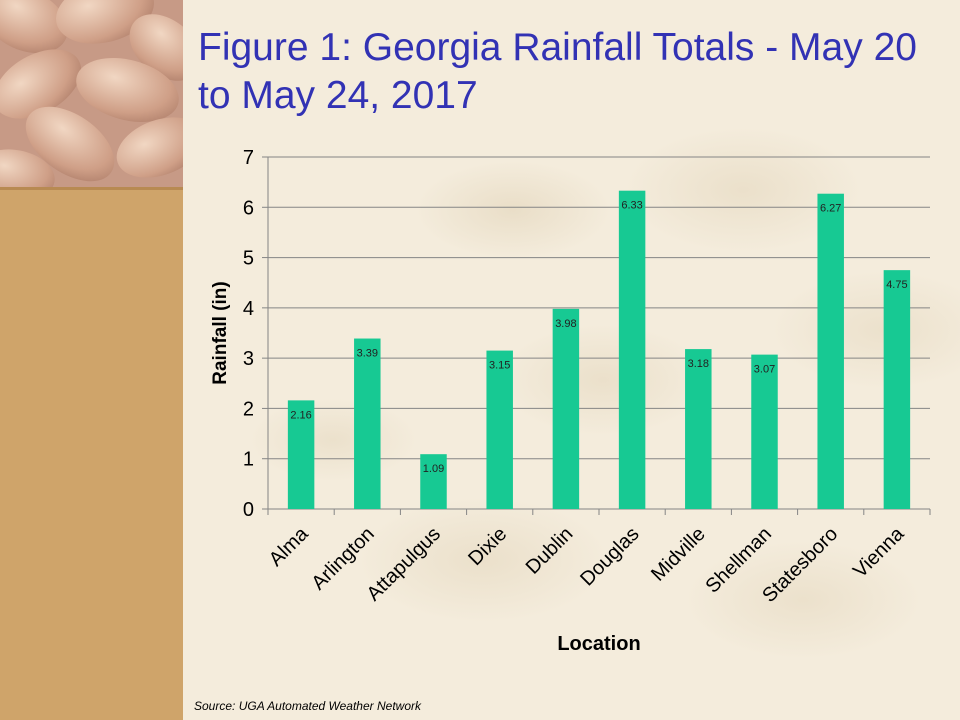  Describe the element at coordinates (764, 431) in the screenshot. I see `bar-shellman` at that location.